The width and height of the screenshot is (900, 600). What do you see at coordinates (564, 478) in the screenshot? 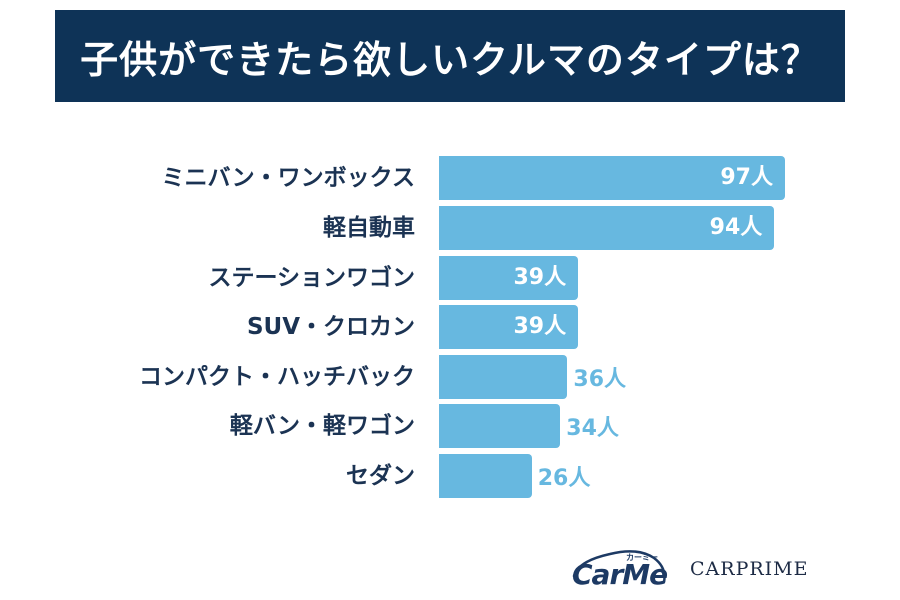
I see `value-label: 26人` at bounding box center [564, 478].